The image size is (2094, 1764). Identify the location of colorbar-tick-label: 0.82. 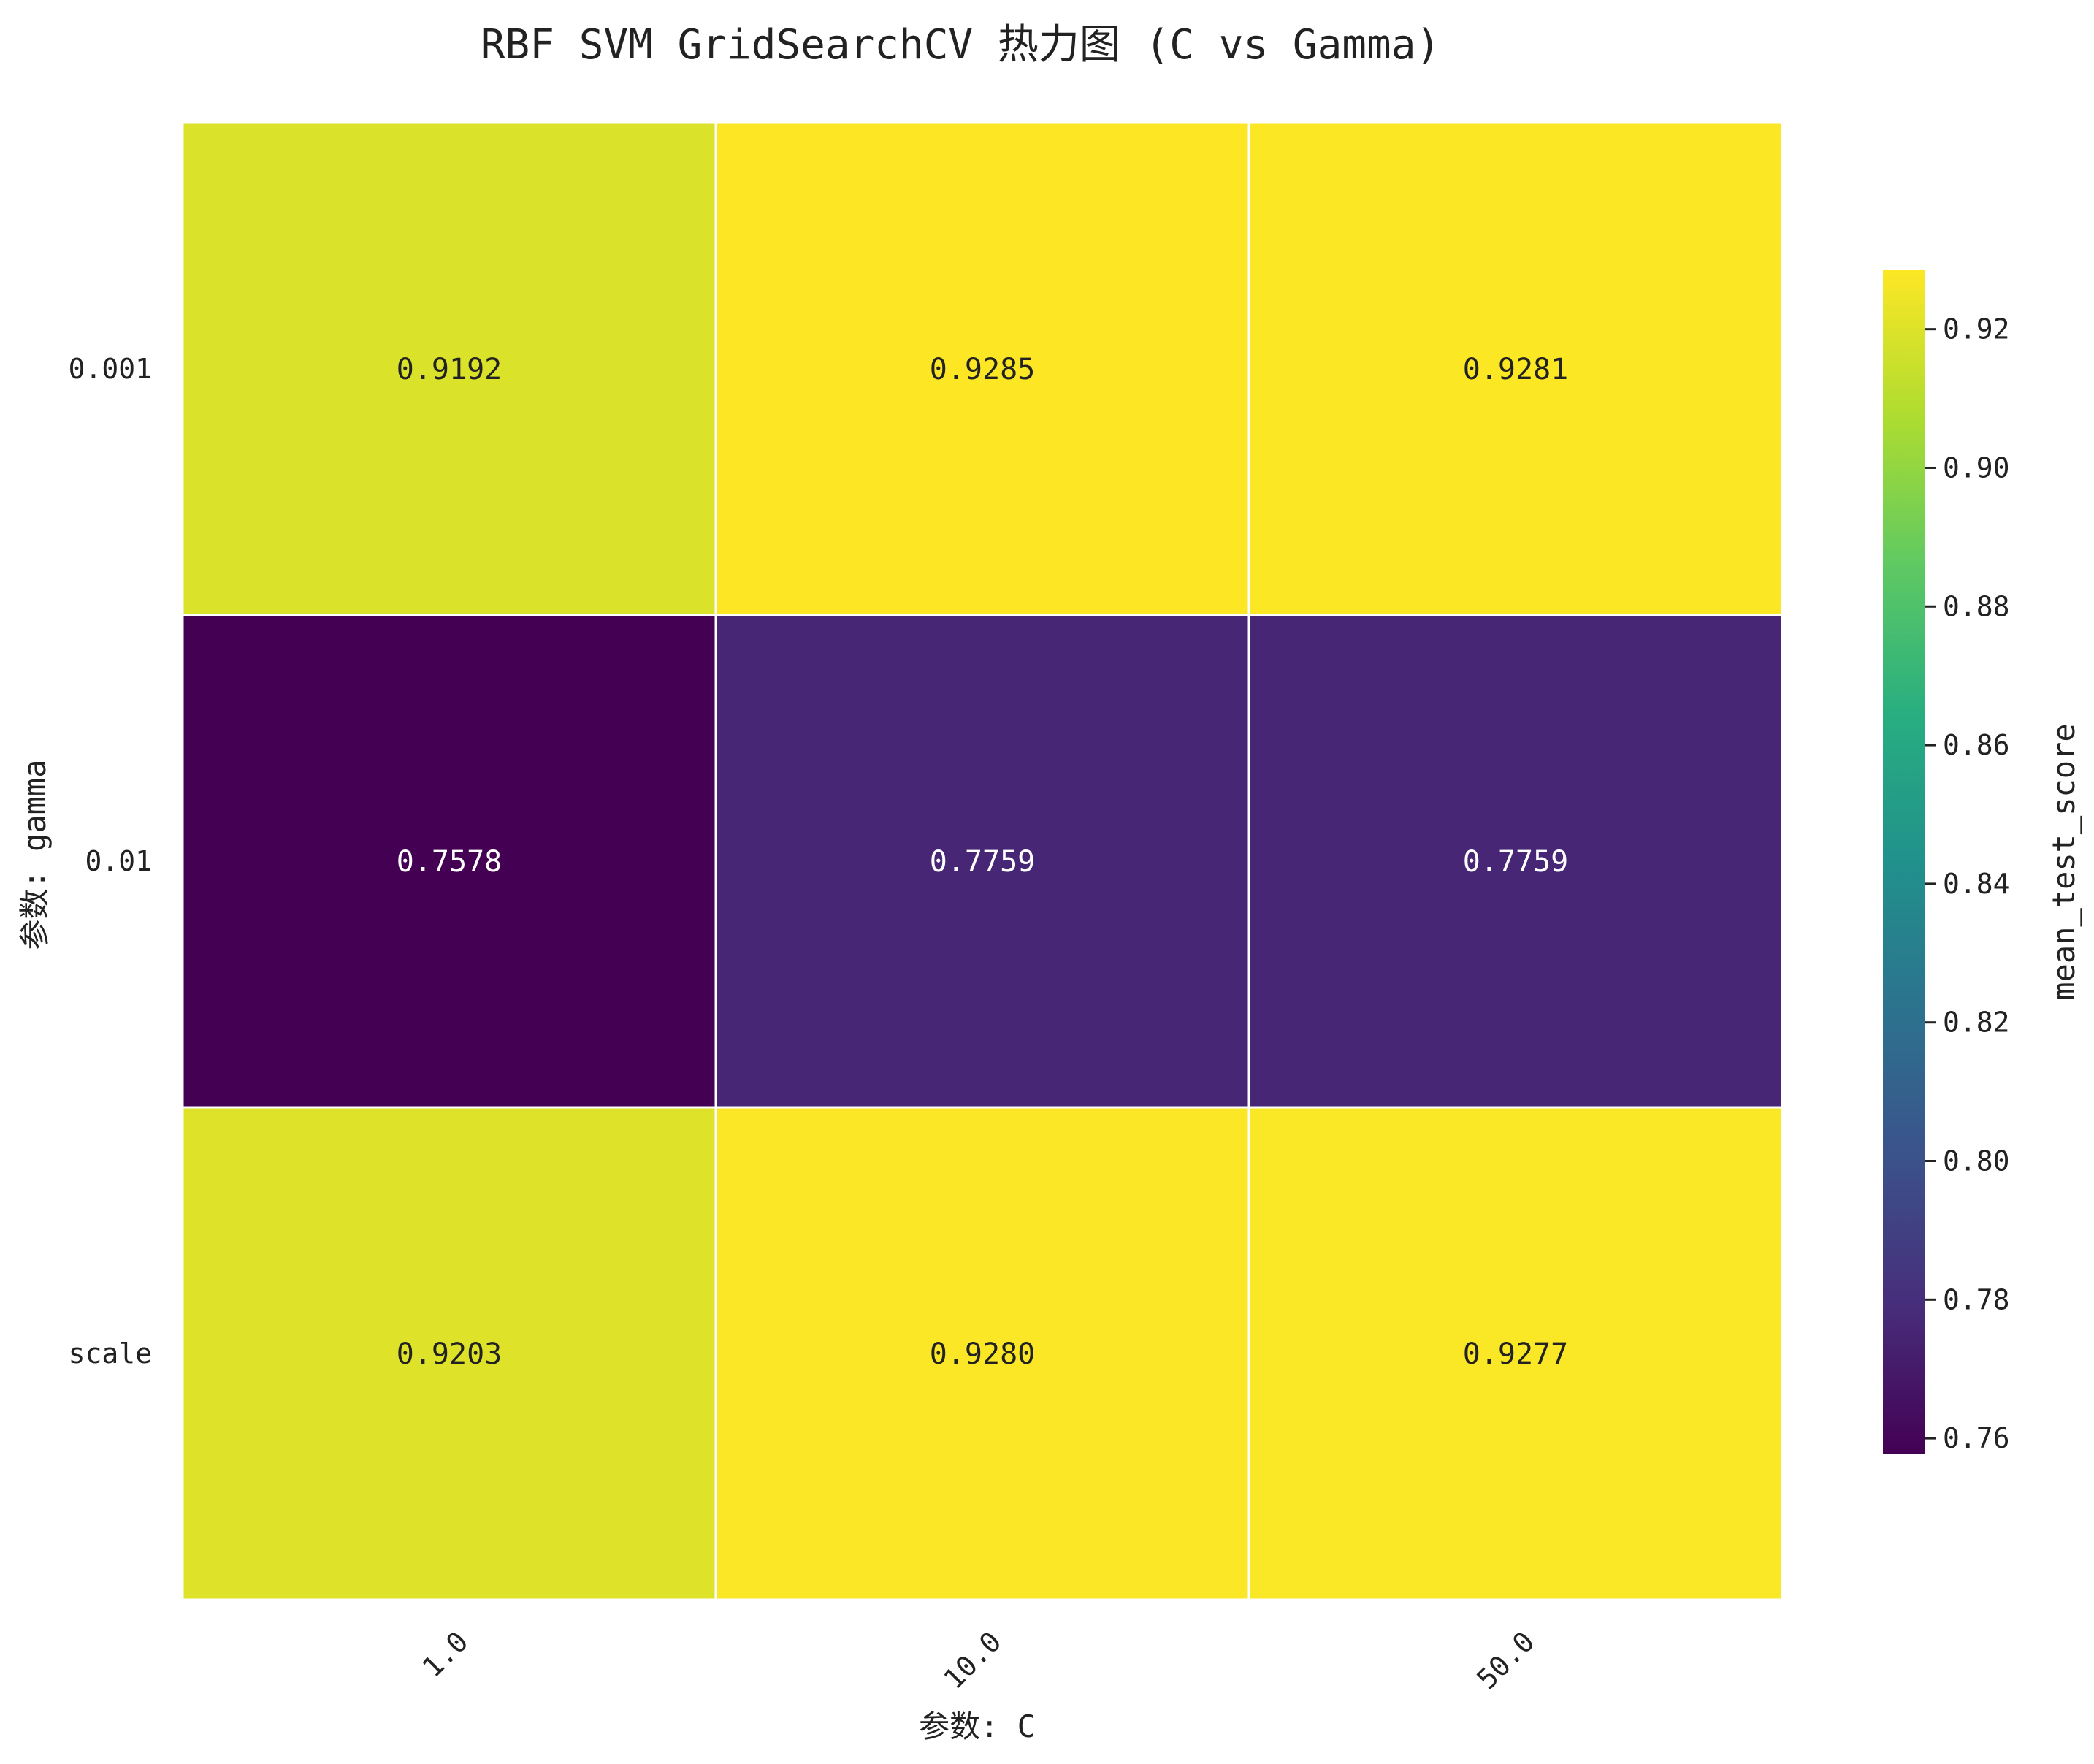
(1976, 1023).